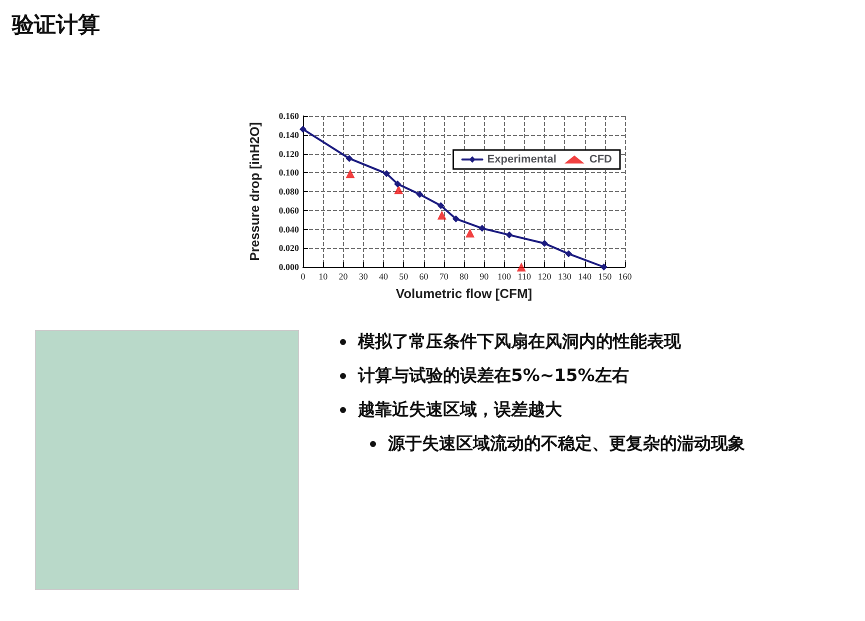 The height and width of the screenshot is (621, 865). Describe the element at coordinates (464, 293) in the screenshot. I see `x-axis-title: Volumetric flow [CFM]` at that location.